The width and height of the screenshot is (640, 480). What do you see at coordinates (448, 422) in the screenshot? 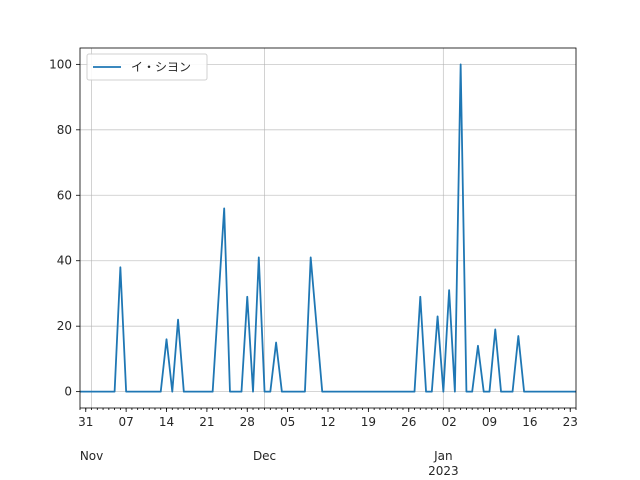
I see `x-tick-label: 02` at bounding box center [448, 422].